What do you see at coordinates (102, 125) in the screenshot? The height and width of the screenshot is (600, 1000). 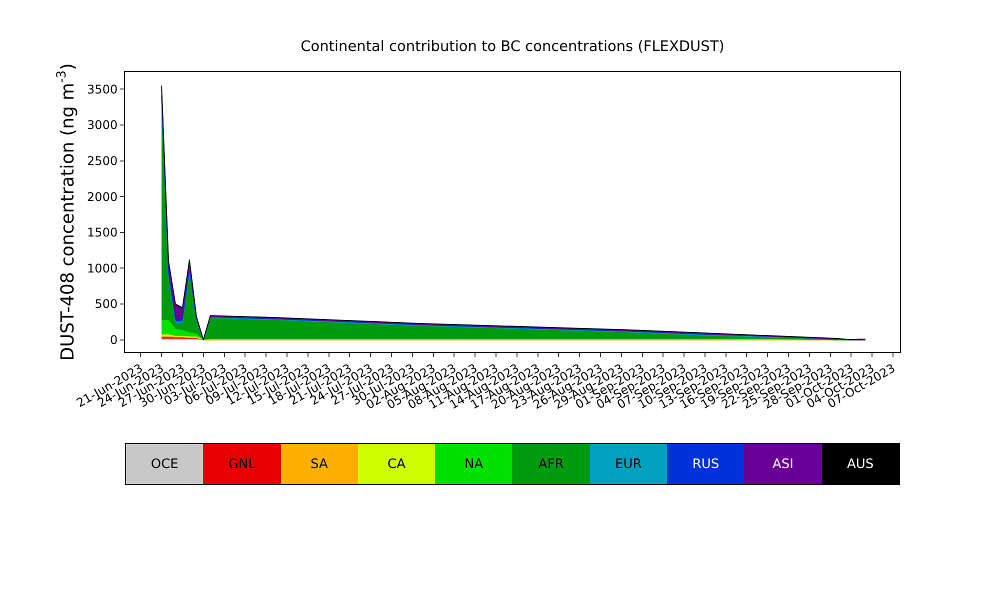 I see `y-tick-label: 3000` at bounding box center [102, 125].